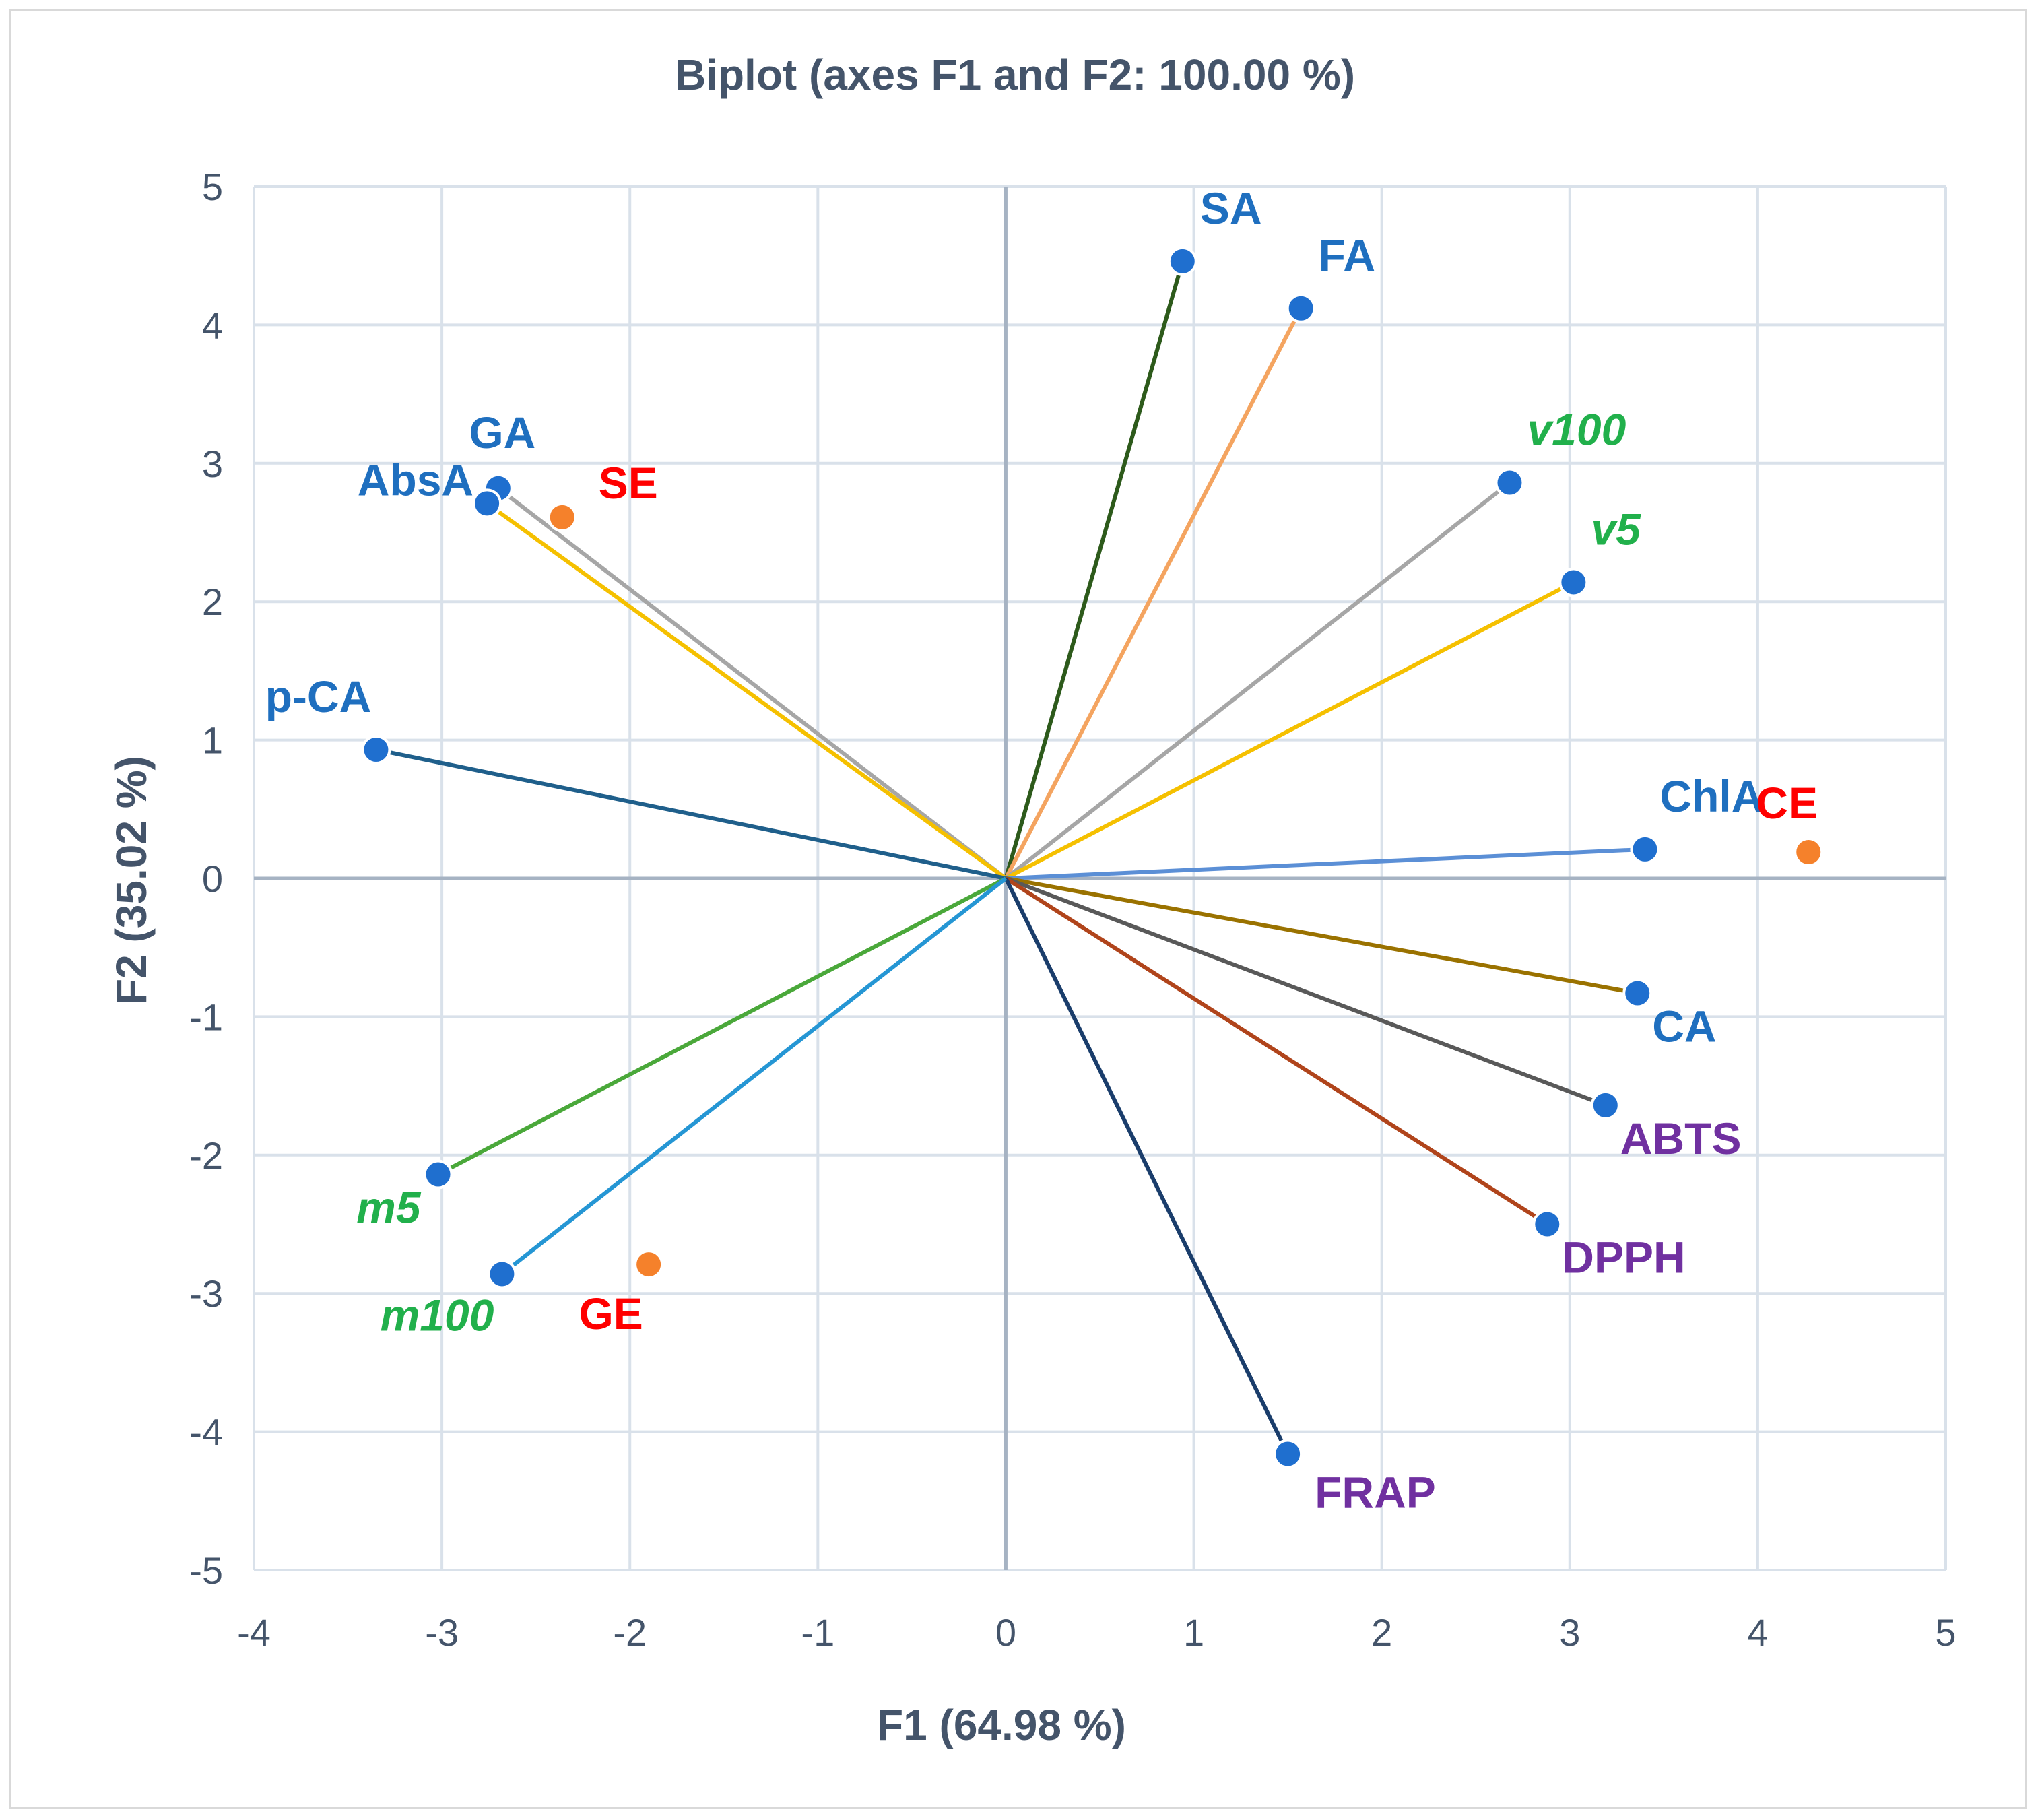  I want to click on vector-line-v100, so click(1257, 680).